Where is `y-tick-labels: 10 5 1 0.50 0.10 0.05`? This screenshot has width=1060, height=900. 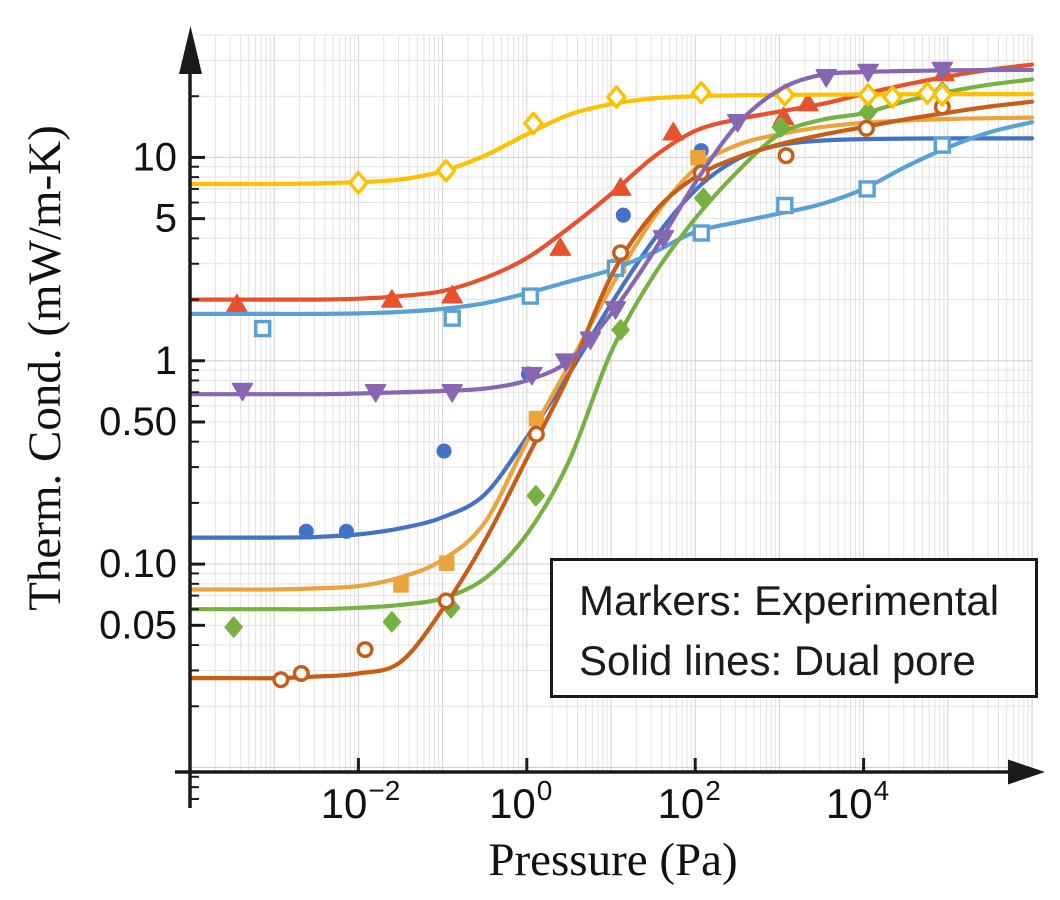
y-tick-labels: 10 5 1 0.50 0.10 0.05 is located at coordinates (138, 391).